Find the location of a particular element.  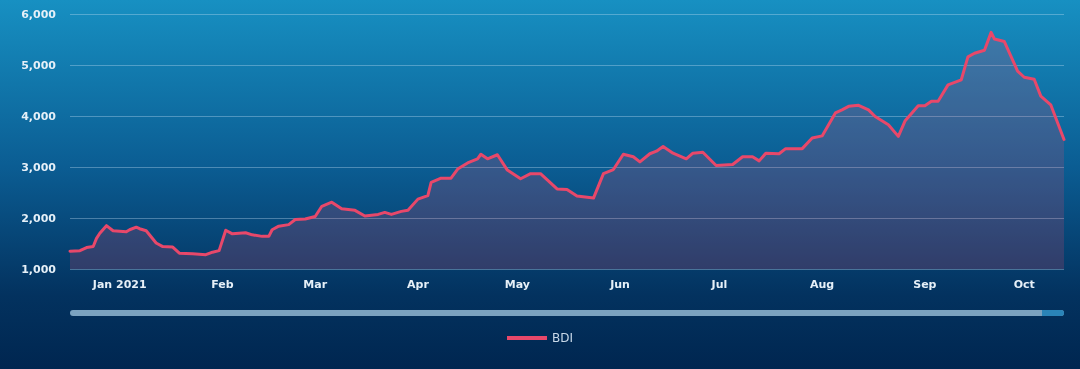

y-tick-label: 6,000 is located at coordinates (39, 14).